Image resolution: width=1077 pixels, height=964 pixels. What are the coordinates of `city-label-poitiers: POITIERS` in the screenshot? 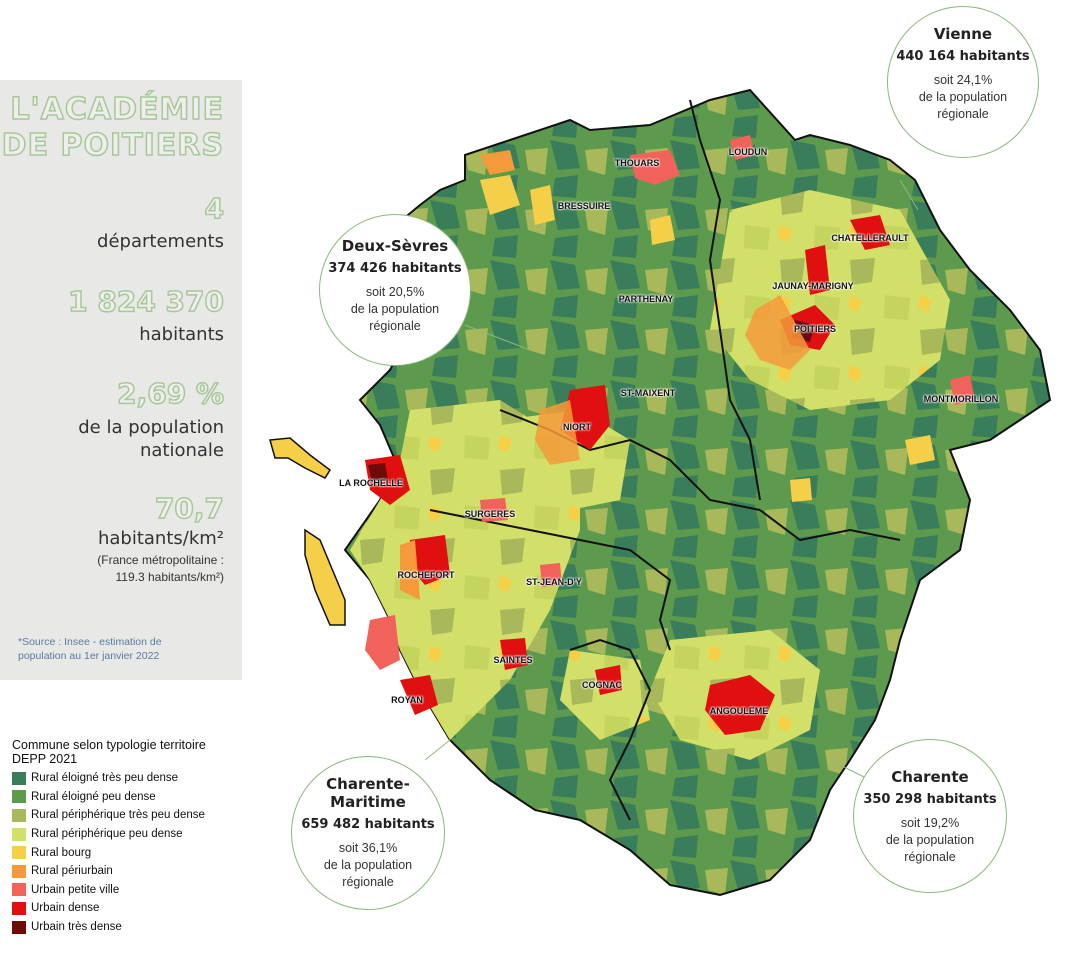 It's located at (815, 329).